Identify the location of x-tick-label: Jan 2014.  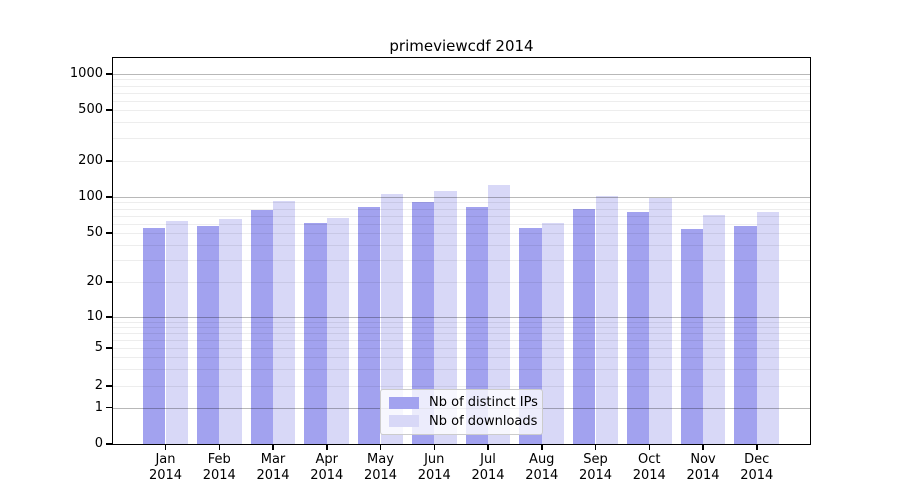
(166, 468).